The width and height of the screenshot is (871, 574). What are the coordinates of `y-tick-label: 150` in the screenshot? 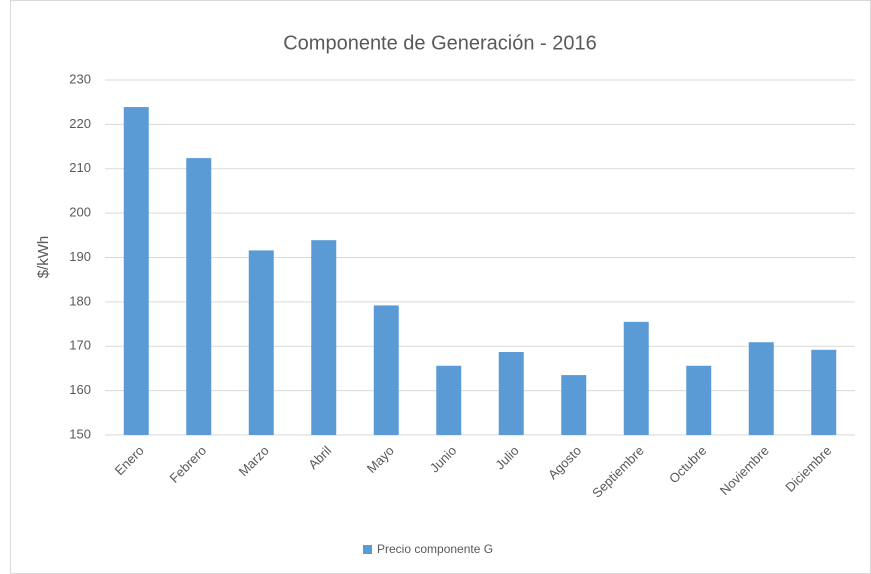 It's located at (80, 433).